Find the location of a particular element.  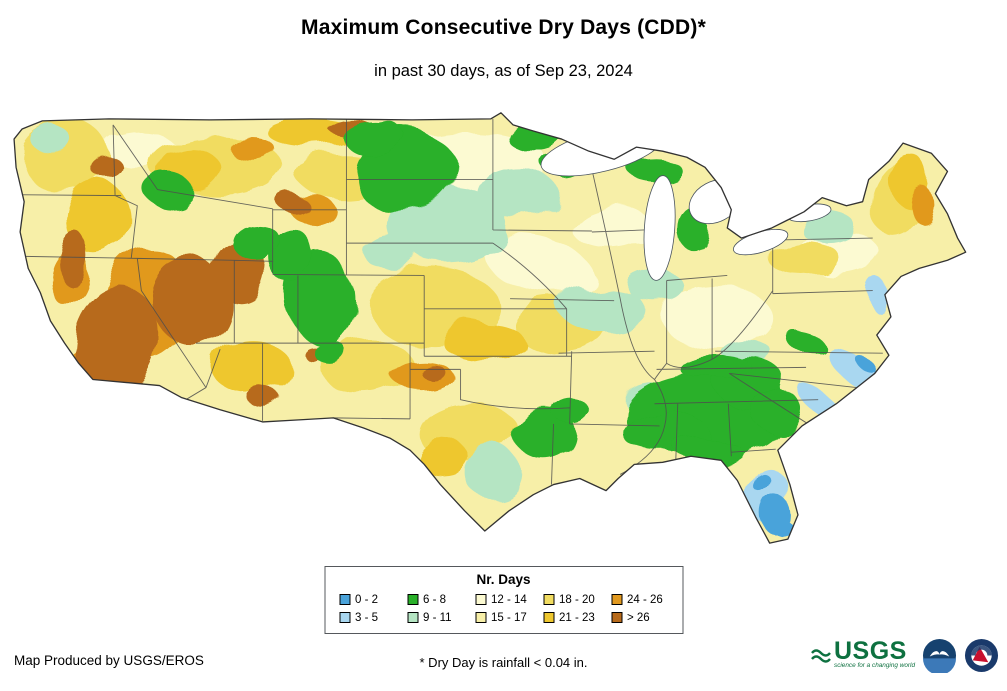

legend-item: 21 - 23 is located at coordinates (571, 617).